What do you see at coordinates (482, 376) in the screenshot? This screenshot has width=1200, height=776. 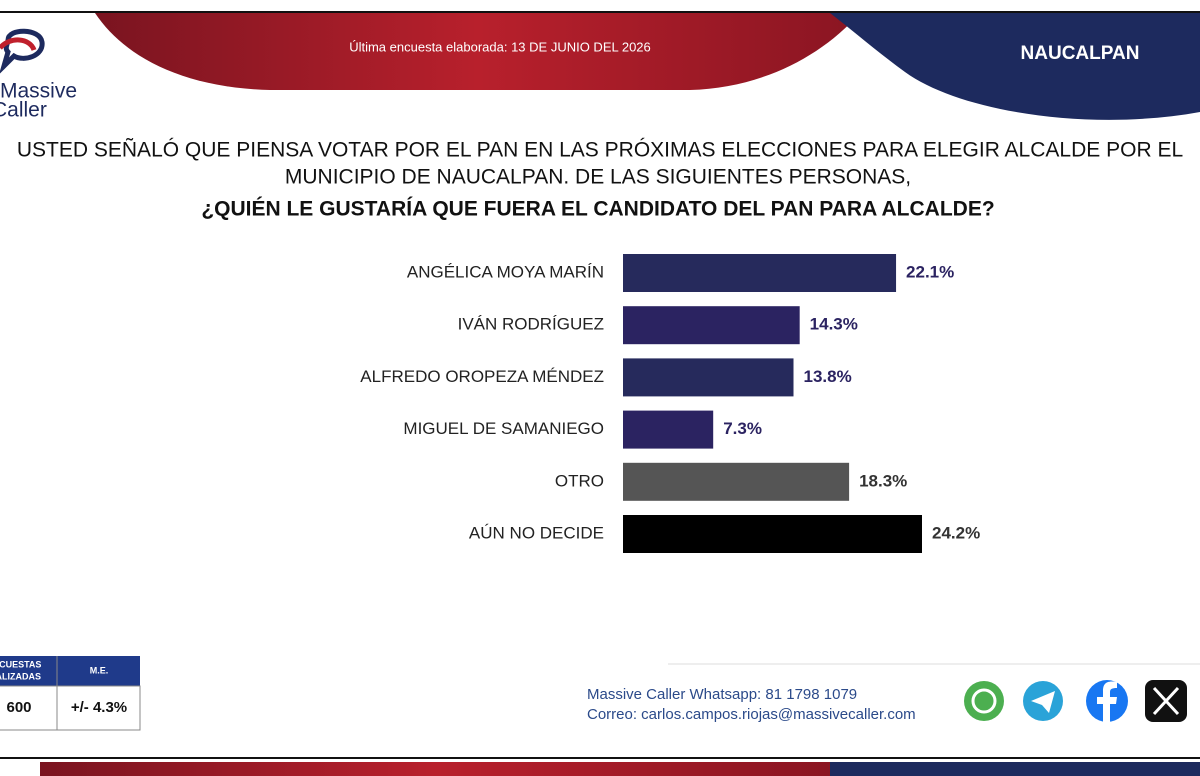 I see `category-label: ALFREDO OROPEZA MÉNDEZ` at bounding box center [482, 376].